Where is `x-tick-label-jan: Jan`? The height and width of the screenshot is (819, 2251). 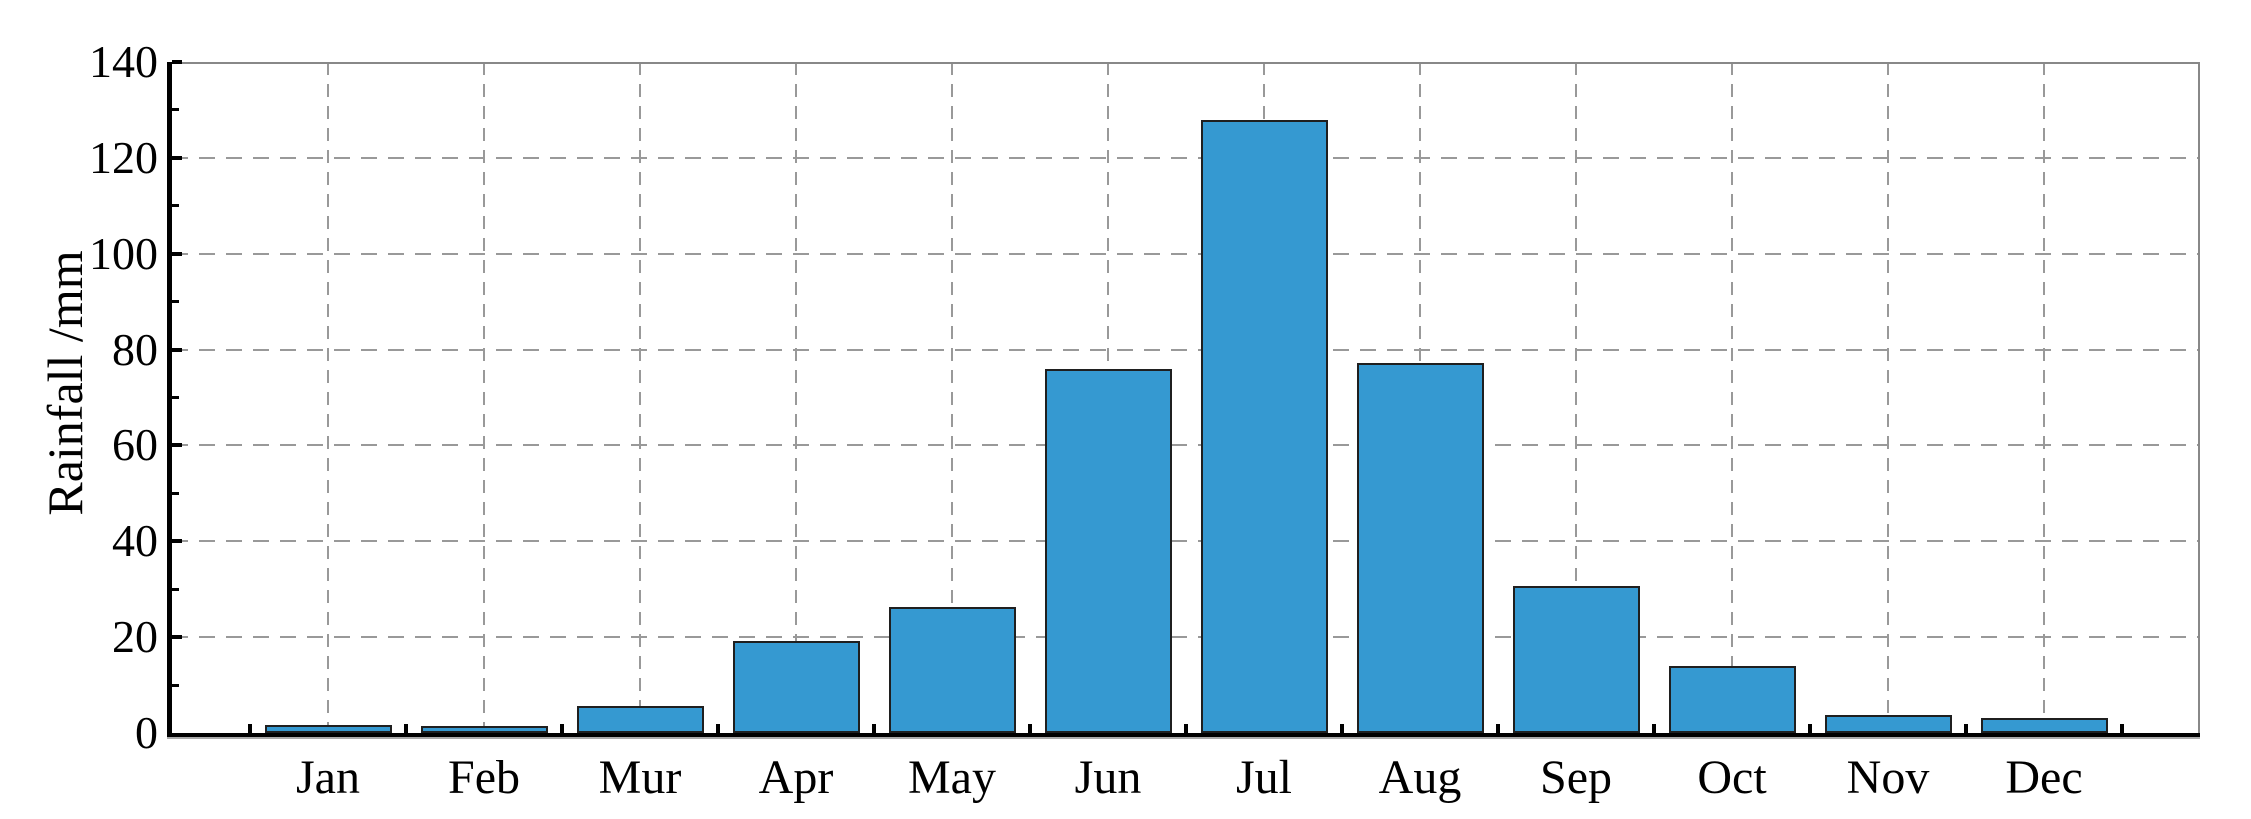
x-tick-label-jan: Jan is located at coordinates (328, 777).